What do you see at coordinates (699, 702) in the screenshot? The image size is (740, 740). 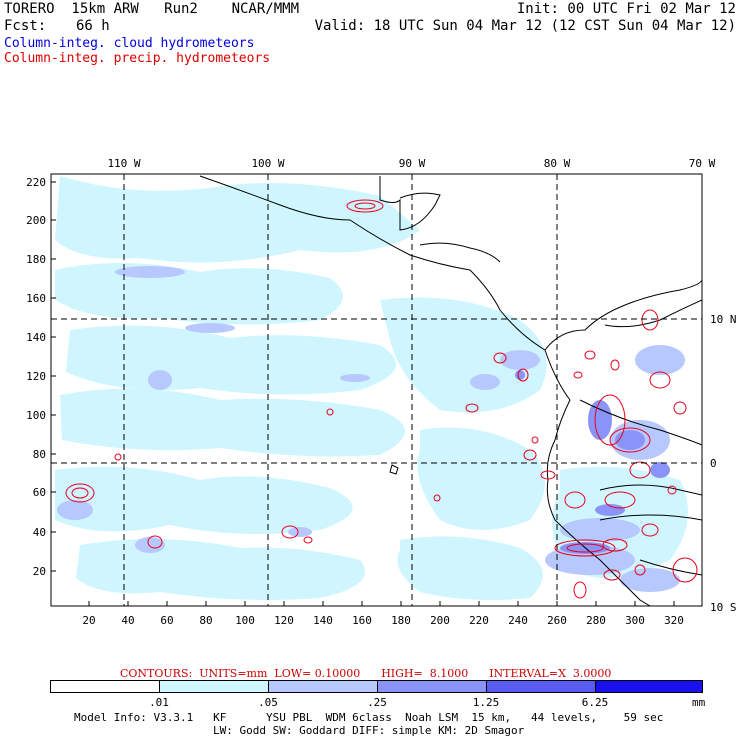 I see `scale-unit: mm` at bounding box center [699, 702].